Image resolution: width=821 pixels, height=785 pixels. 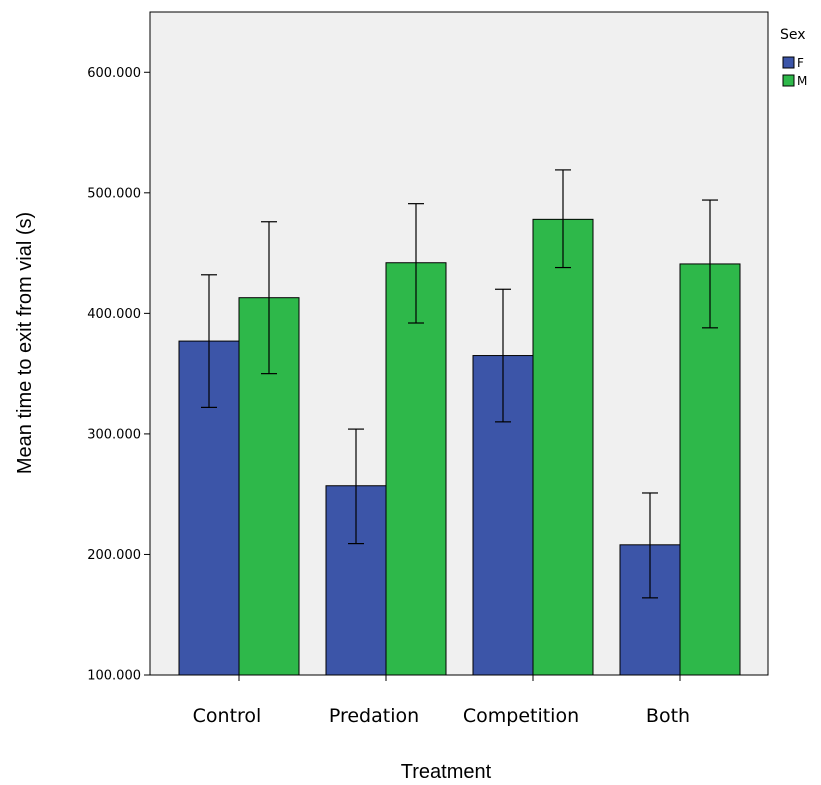 I want to click on y-tick-label: 600.000, so click(x=114, y=73).